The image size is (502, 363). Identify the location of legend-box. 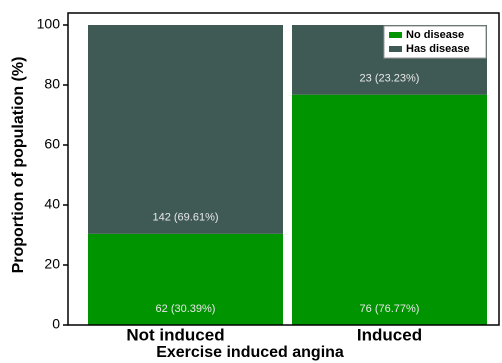
(435, 42).